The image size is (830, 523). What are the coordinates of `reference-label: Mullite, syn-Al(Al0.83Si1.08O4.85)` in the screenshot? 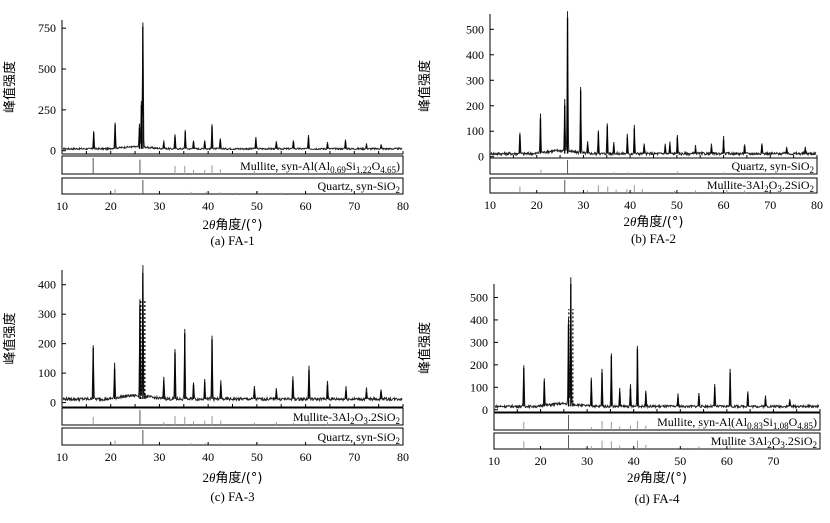 It's located at (737, 423).